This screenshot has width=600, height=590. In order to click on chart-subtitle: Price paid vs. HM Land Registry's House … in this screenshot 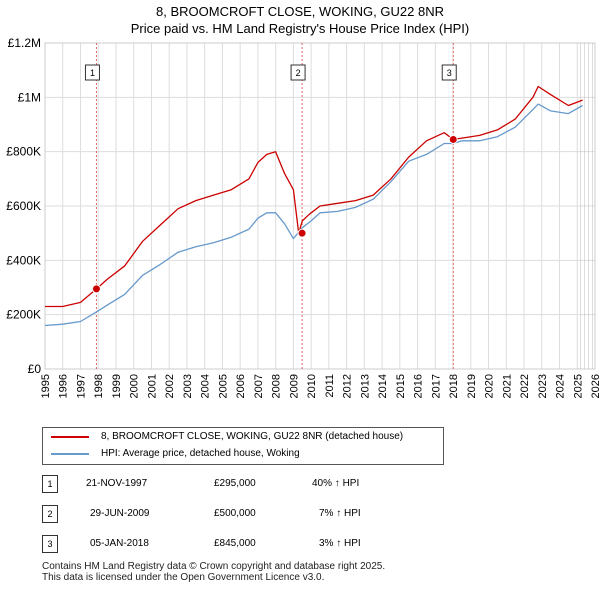, I will do `click(300, 28)`.